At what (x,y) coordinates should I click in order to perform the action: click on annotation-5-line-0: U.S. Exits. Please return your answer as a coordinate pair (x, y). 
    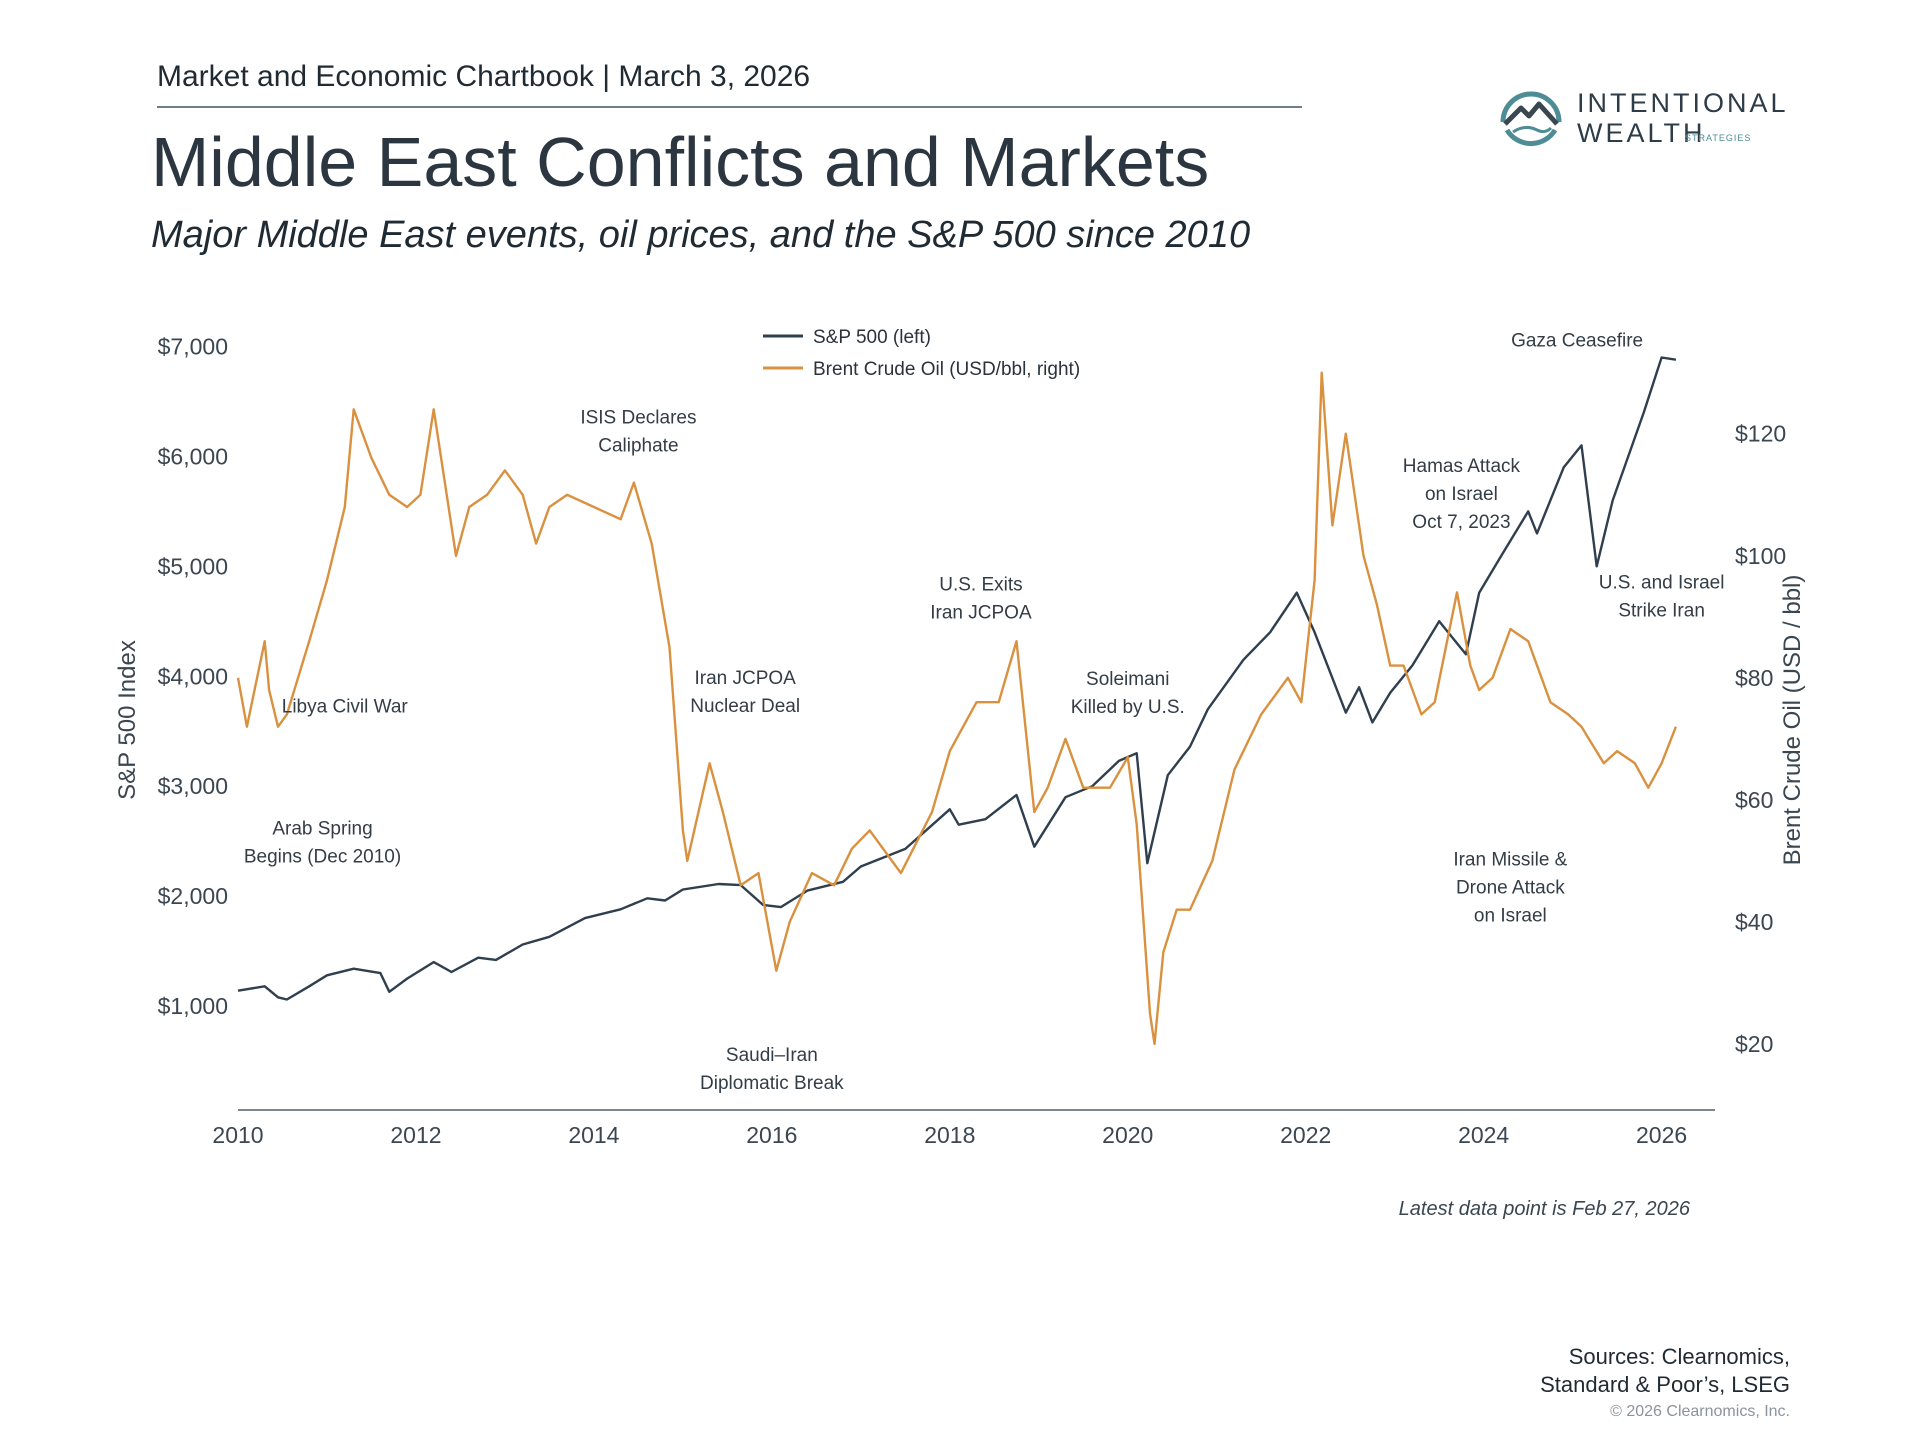
    Looking at the image, I should click on (980, 585).